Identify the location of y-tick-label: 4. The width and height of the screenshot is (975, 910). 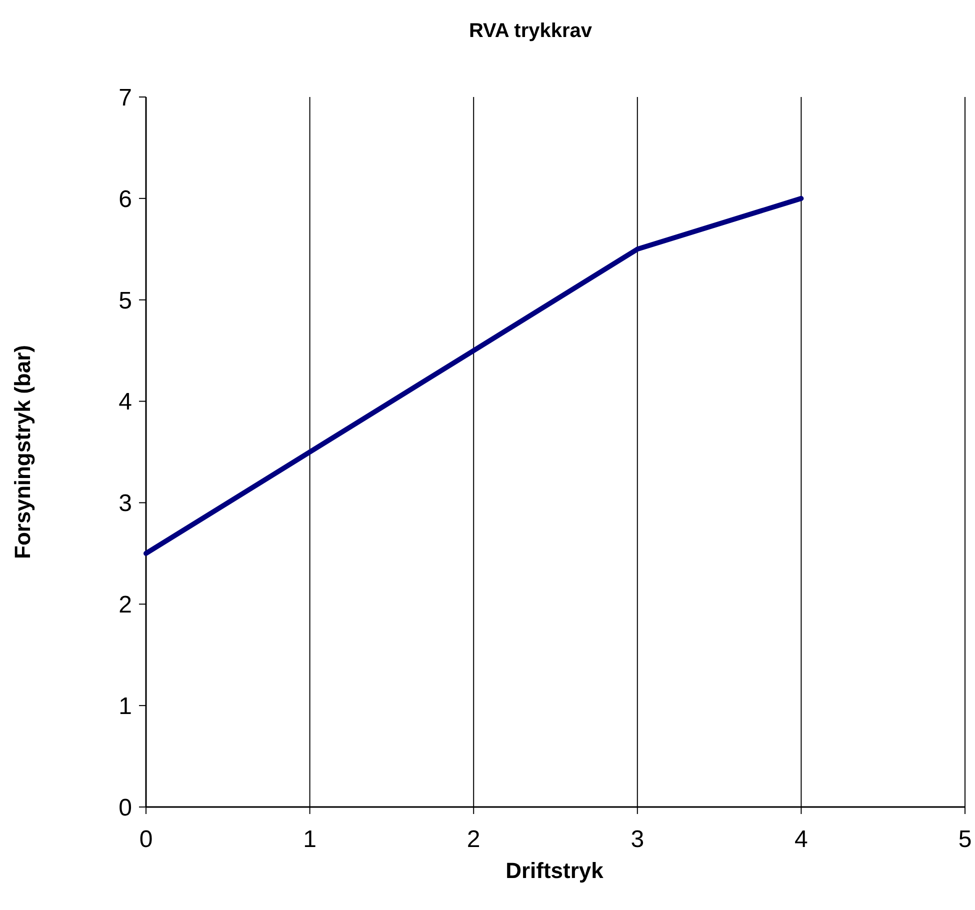
(125, 402).